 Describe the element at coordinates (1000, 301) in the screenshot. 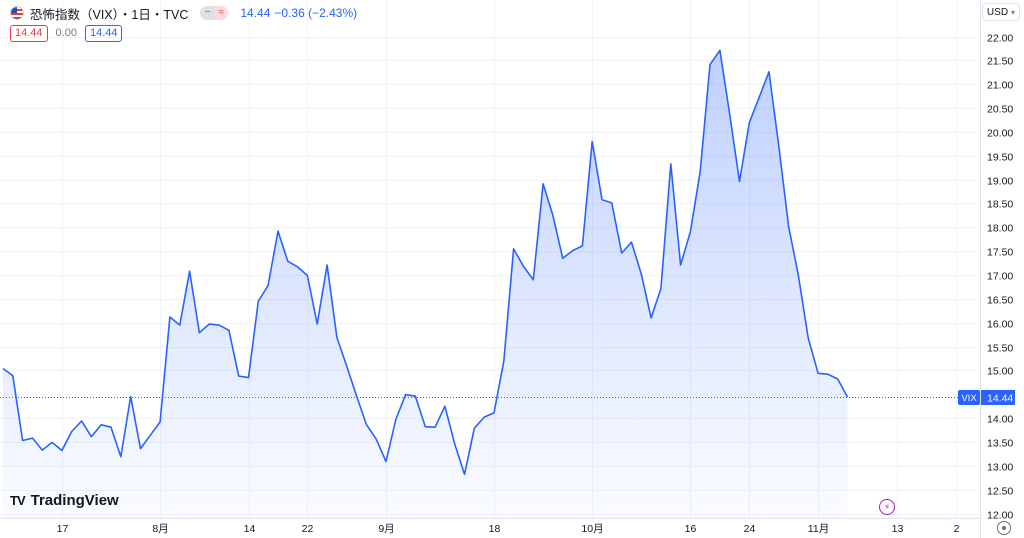

I see `price-tick-label: 16.50` at that location.